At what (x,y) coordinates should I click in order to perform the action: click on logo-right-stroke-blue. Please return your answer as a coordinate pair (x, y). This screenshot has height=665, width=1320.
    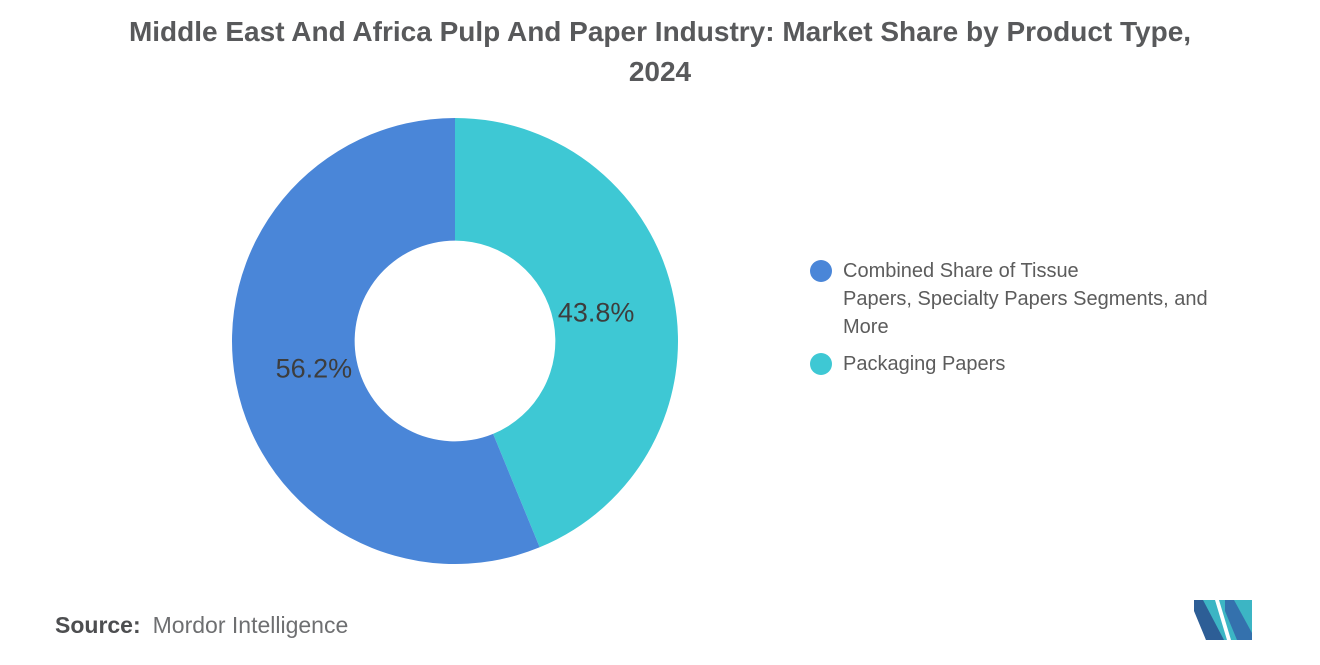
    Looking at the image, I should click on (1238, 620).